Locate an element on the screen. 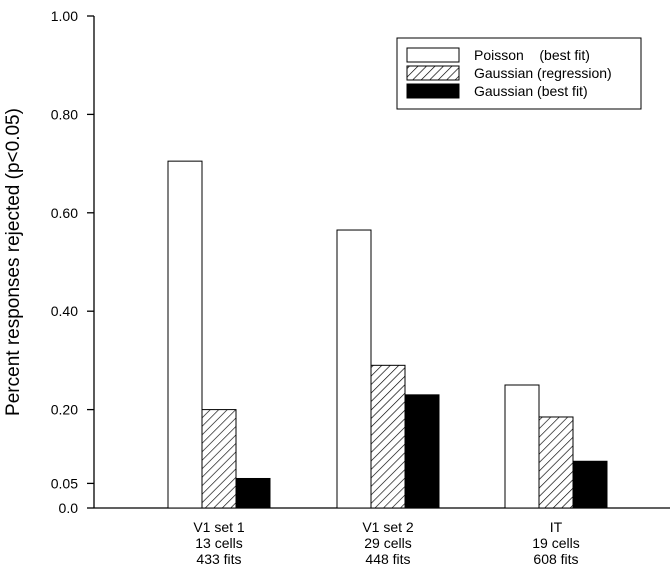 The height and width of the screenshot is (585, 671). x-tick-label: V1 set 2 is located at coordinates (388, 527).